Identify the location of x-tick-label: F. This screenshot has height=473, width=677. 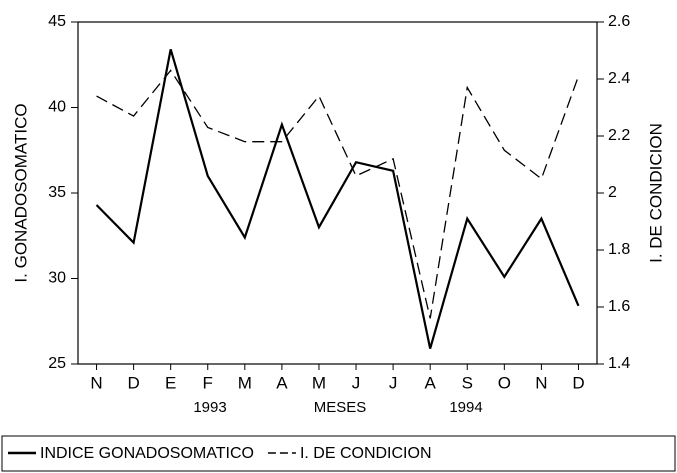
(208, 382).